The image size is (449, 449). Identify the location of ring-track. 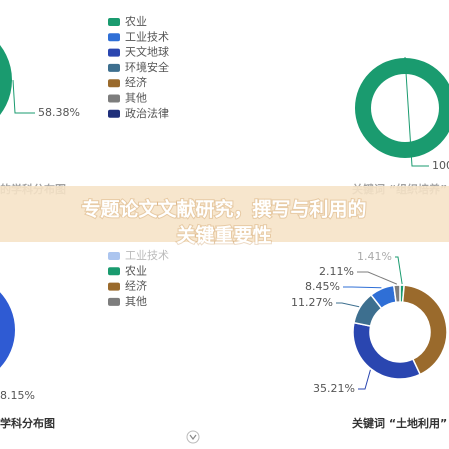
(7, 330).